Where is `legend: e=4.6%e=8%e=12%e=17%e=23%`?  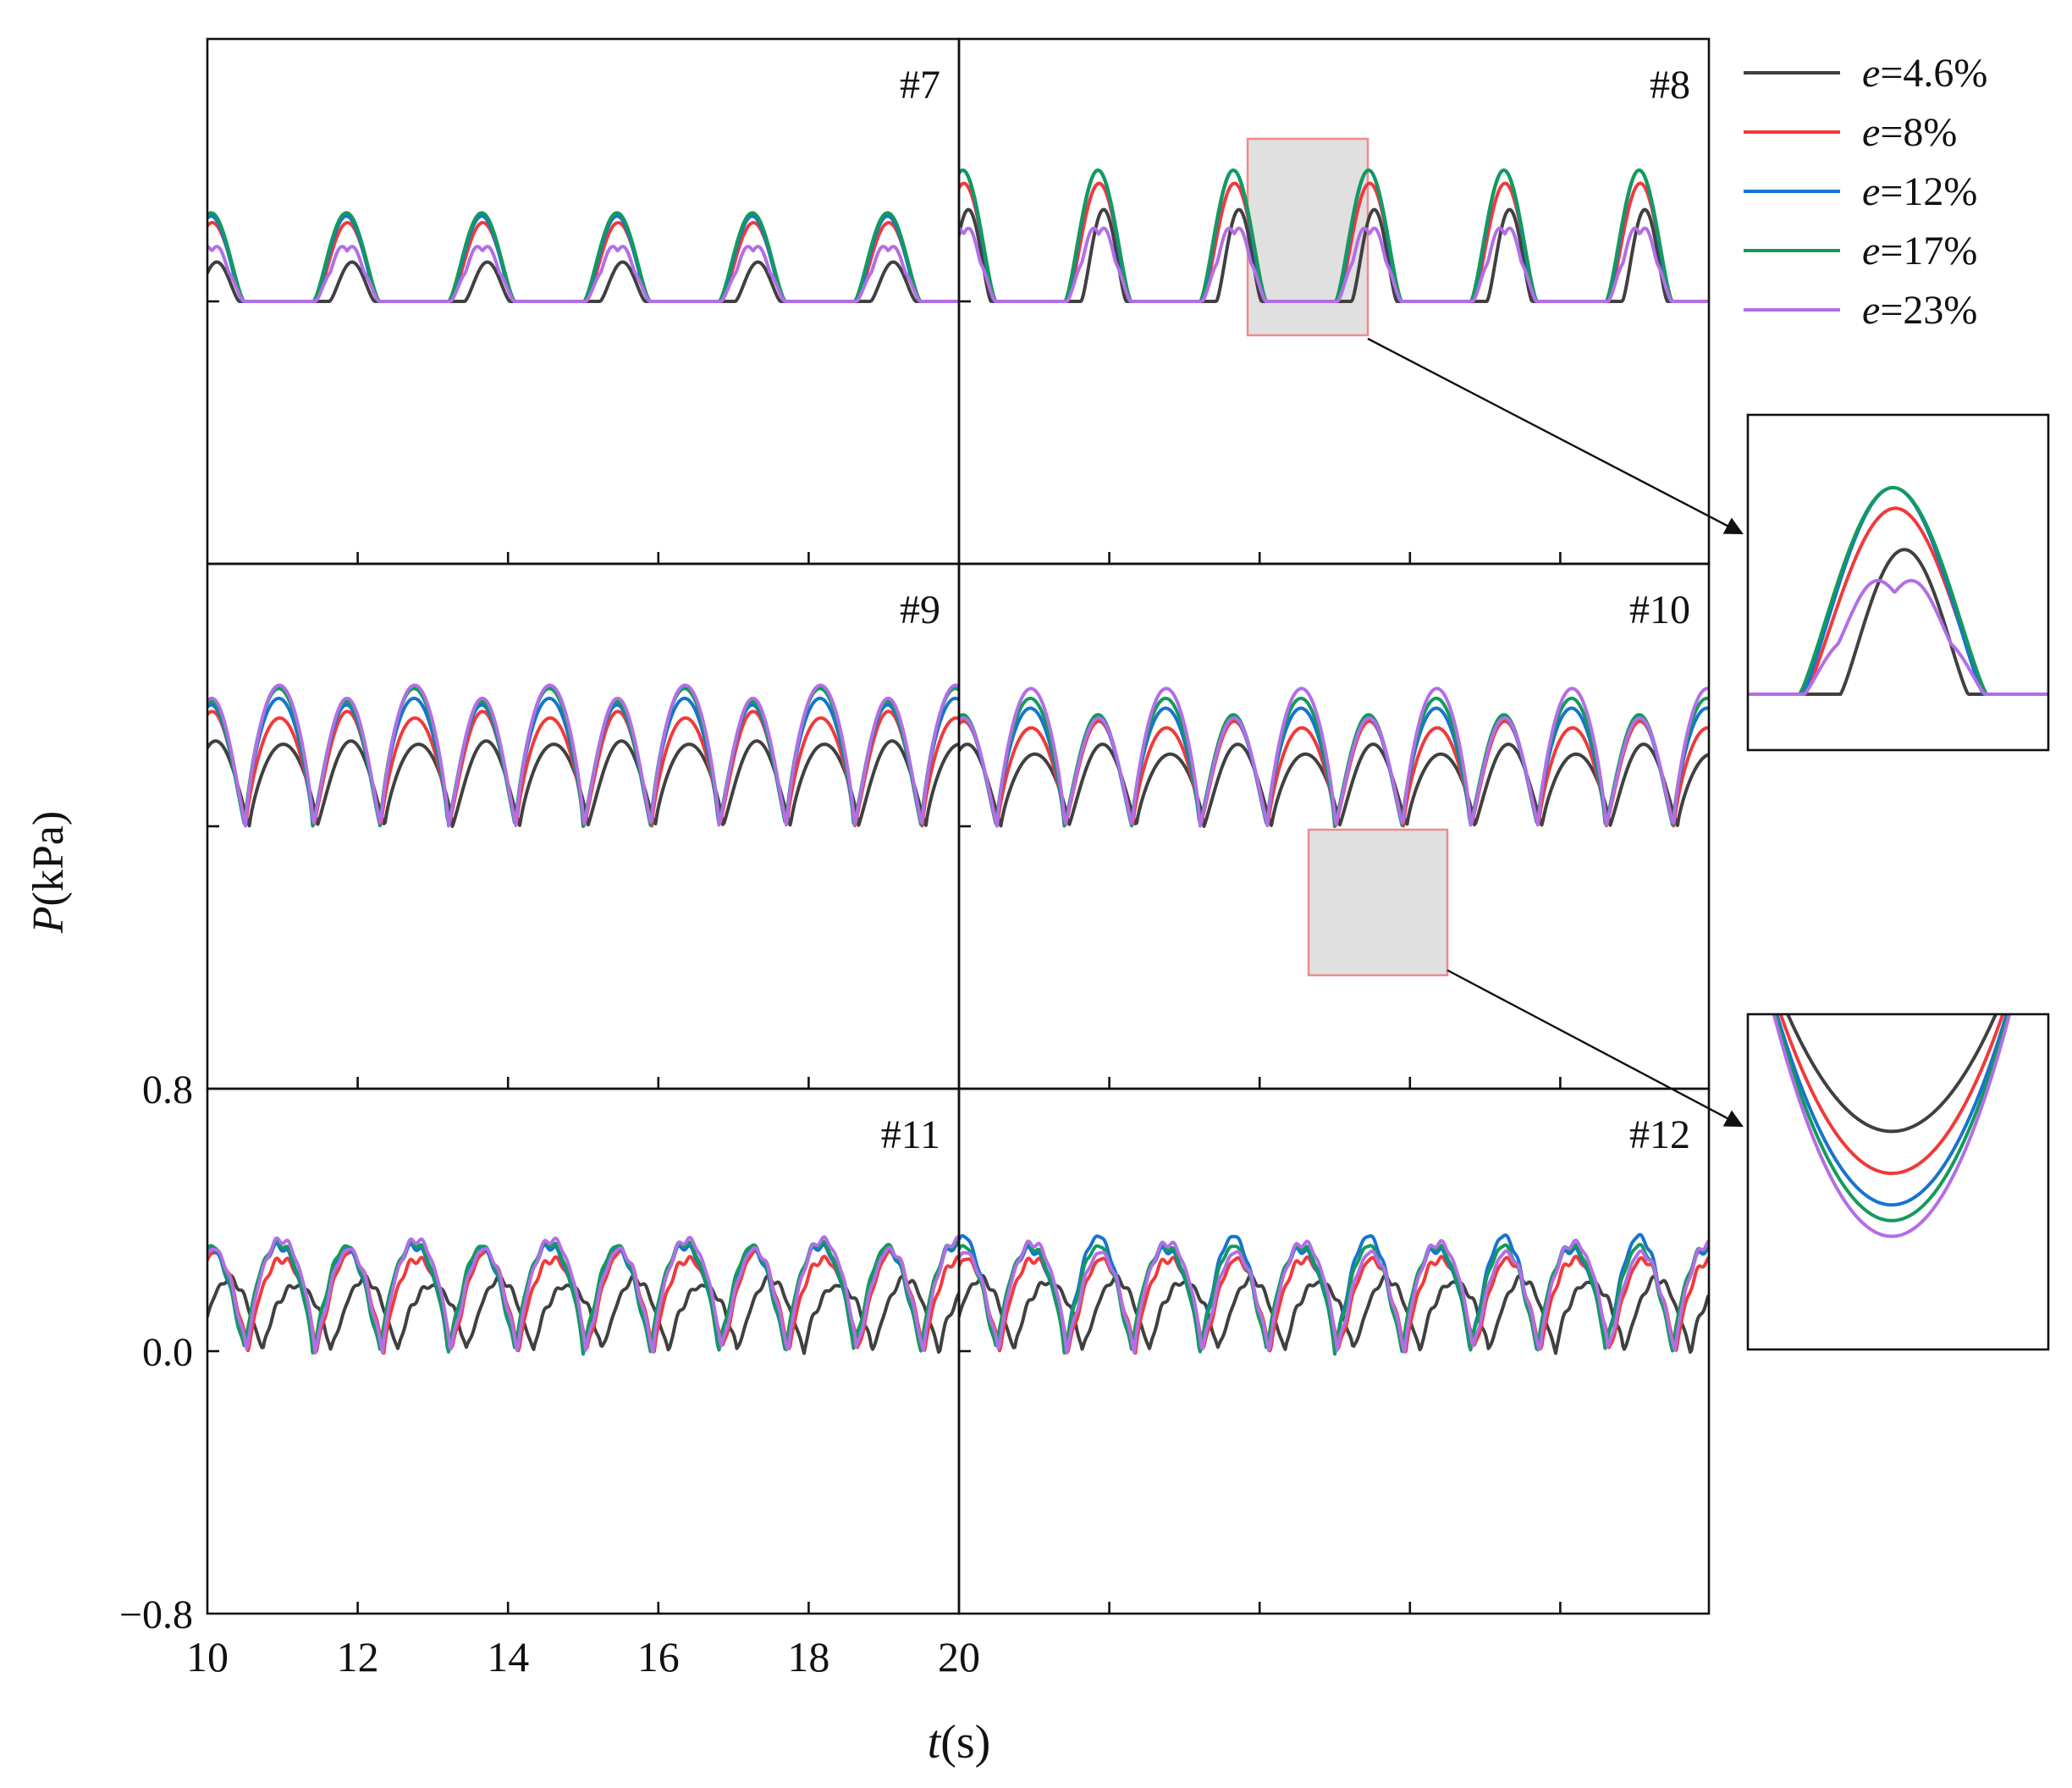 legend: e=4.6%e=8%e=12%e=17%e=23% is located at coordinates (1865, 192).